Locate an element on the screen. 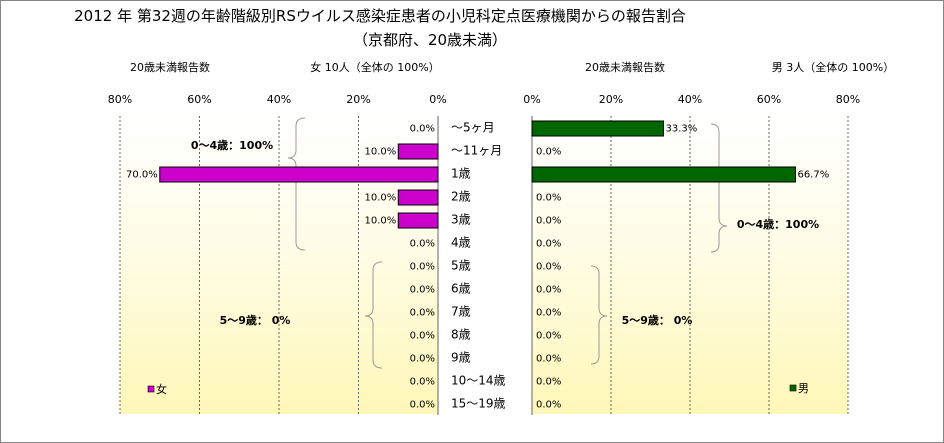 The width and height of the screenshot is (944, 443). female-value-label: 70.0% is located at coordinates (142, 175).